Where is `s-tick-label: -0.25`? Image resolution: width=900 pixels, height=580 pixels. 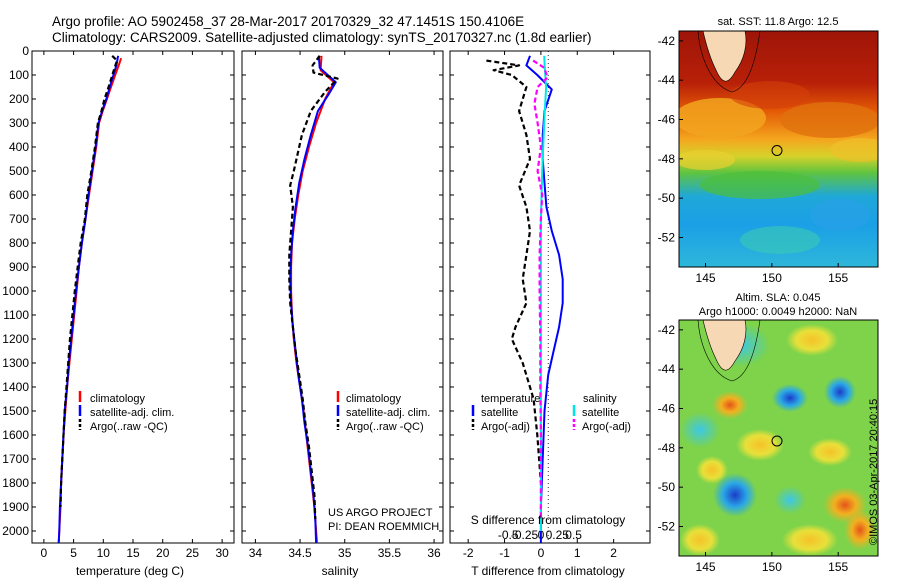
s-tick-label: -0.25 is located at coordinates (525, 535).